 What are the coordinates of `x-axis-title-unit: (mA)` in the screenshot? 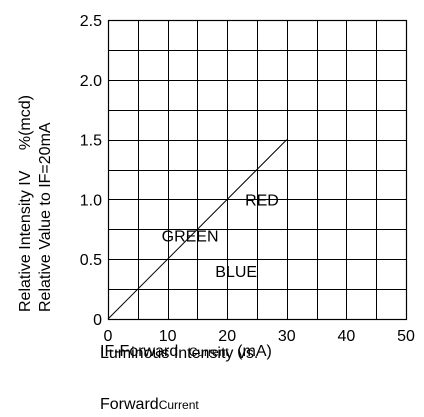 It's located at (254, 351).